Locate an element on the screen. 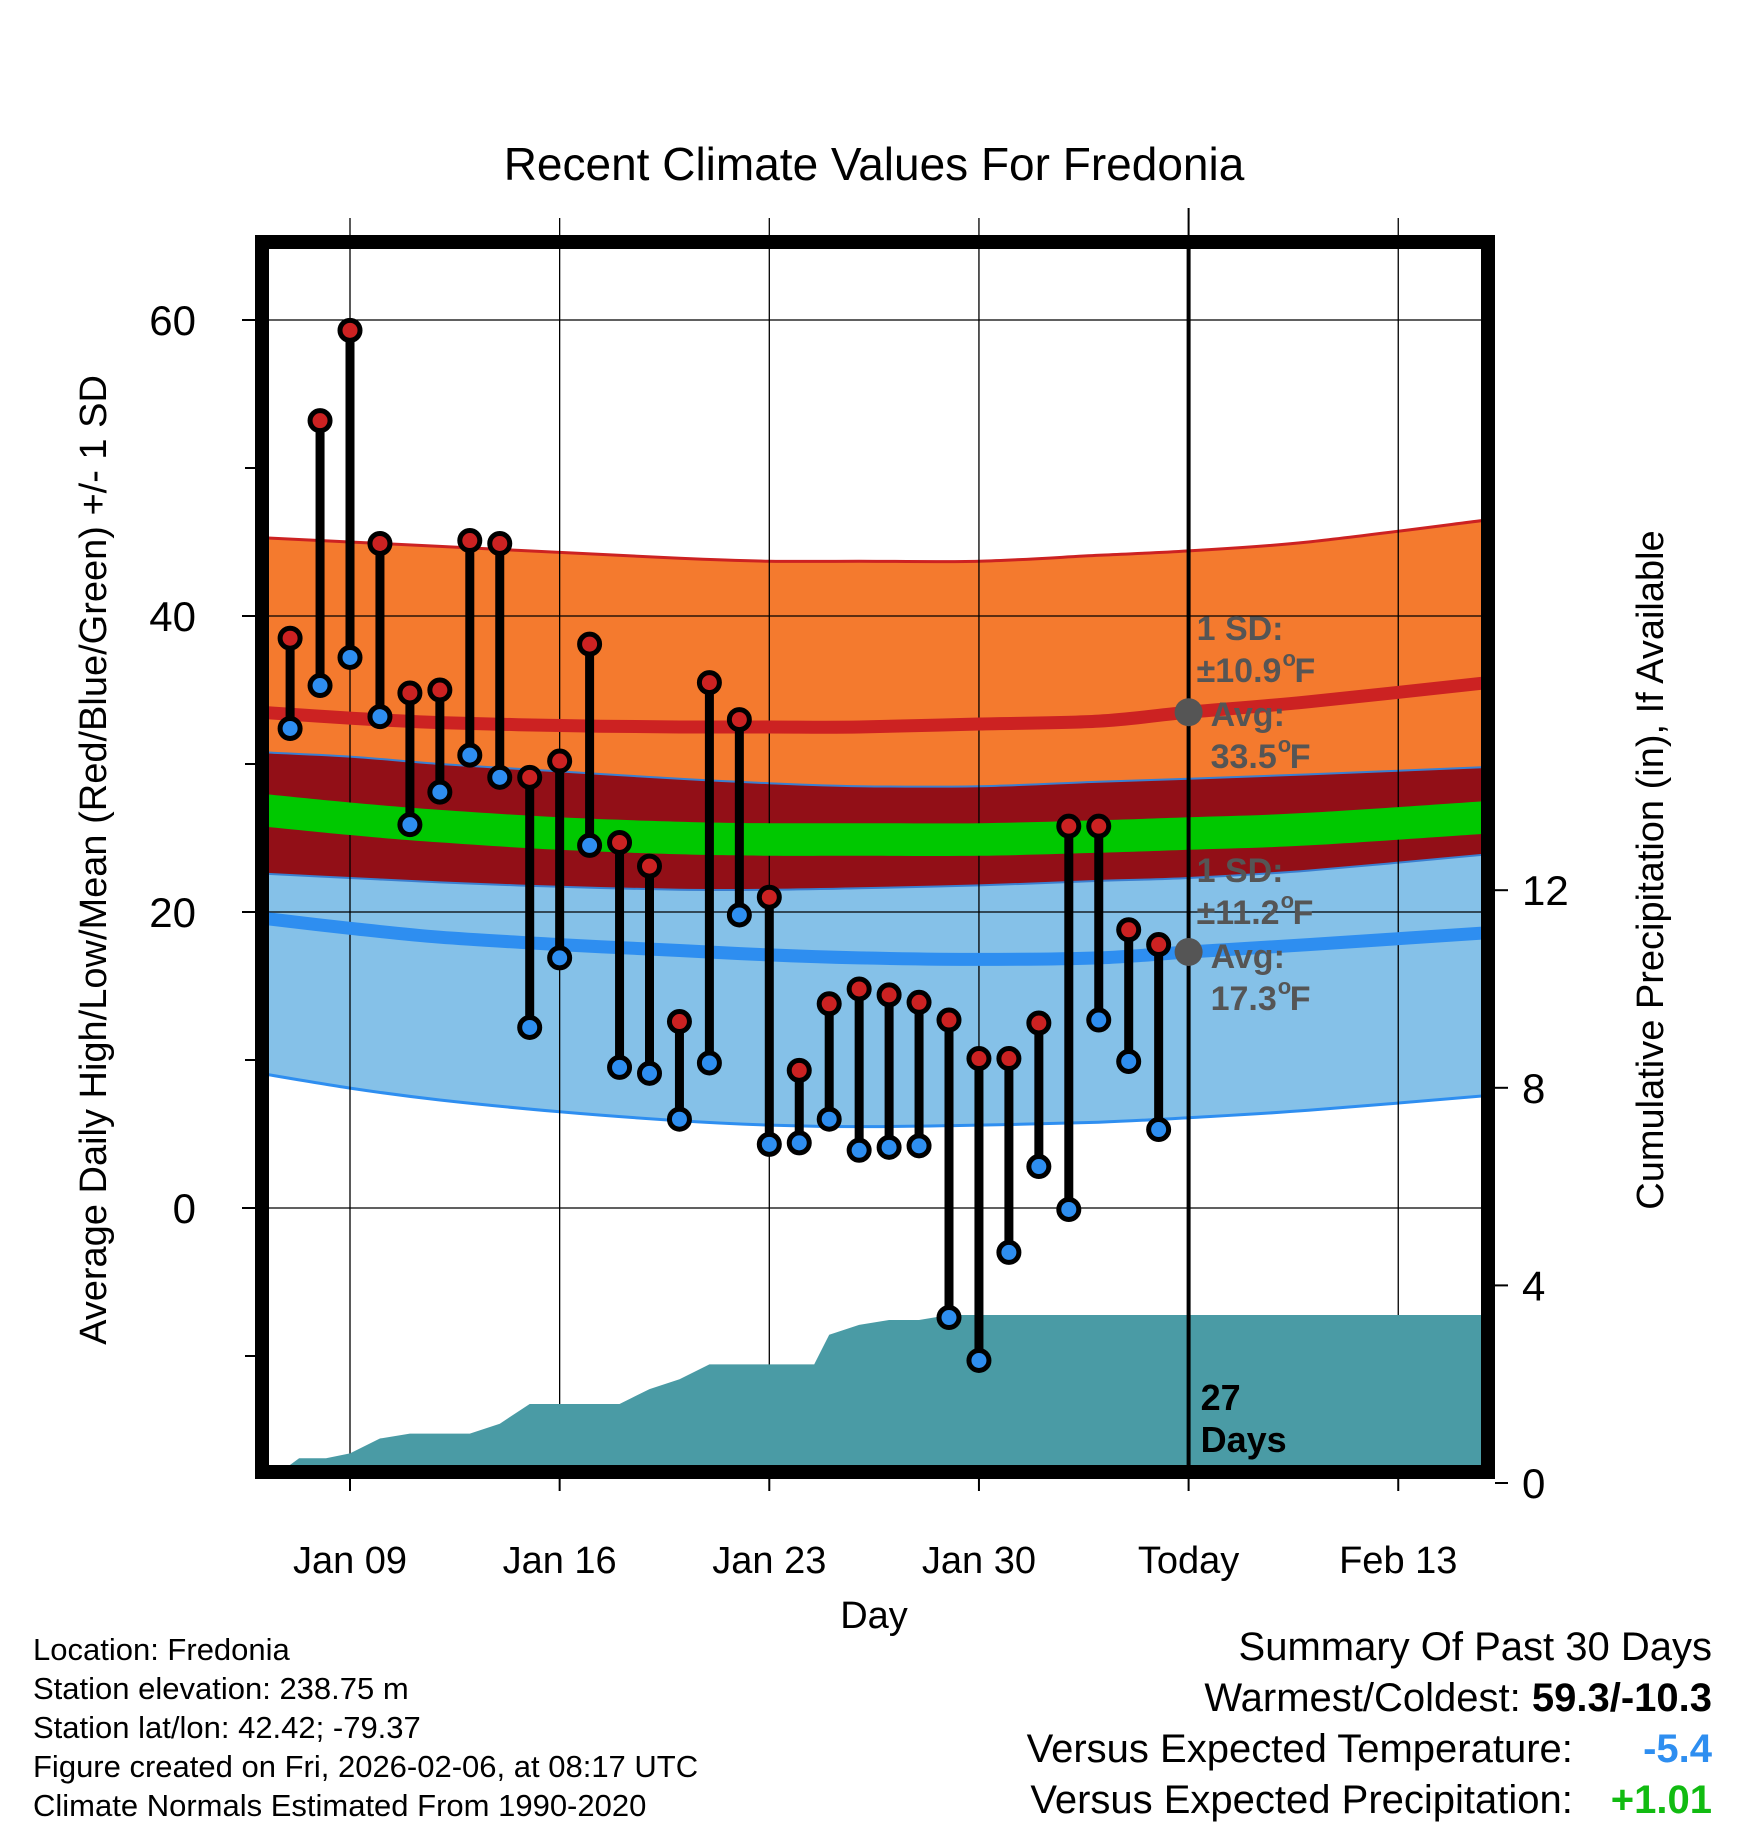  high-annotation-avg-unit: F is located at coordinates (1300, 757).